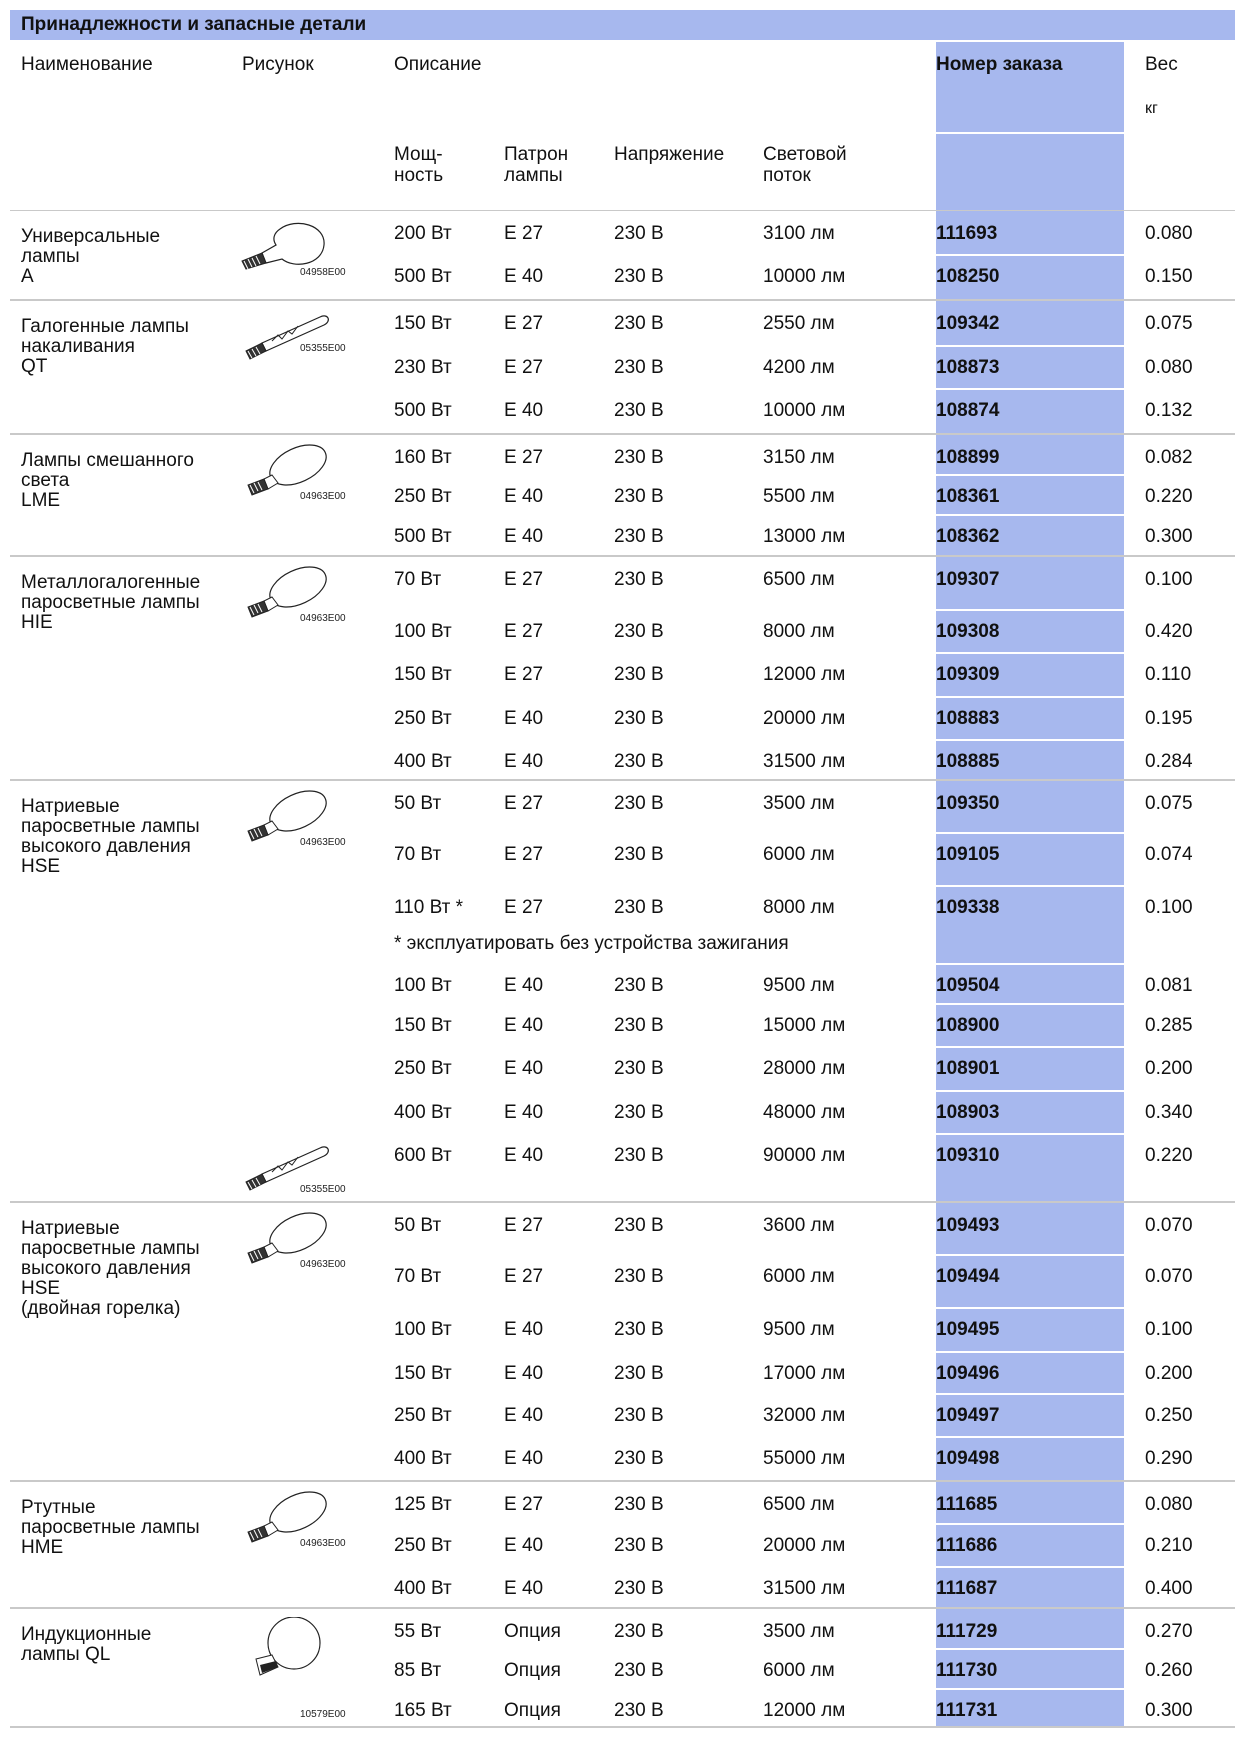 Image resolution: width=1237 pixels, height=1762 pixels. Describe the element at coordinates (86, 1644) in the screenshot. I see `lamp-group-name: Индукционные лампы QL` at that location.